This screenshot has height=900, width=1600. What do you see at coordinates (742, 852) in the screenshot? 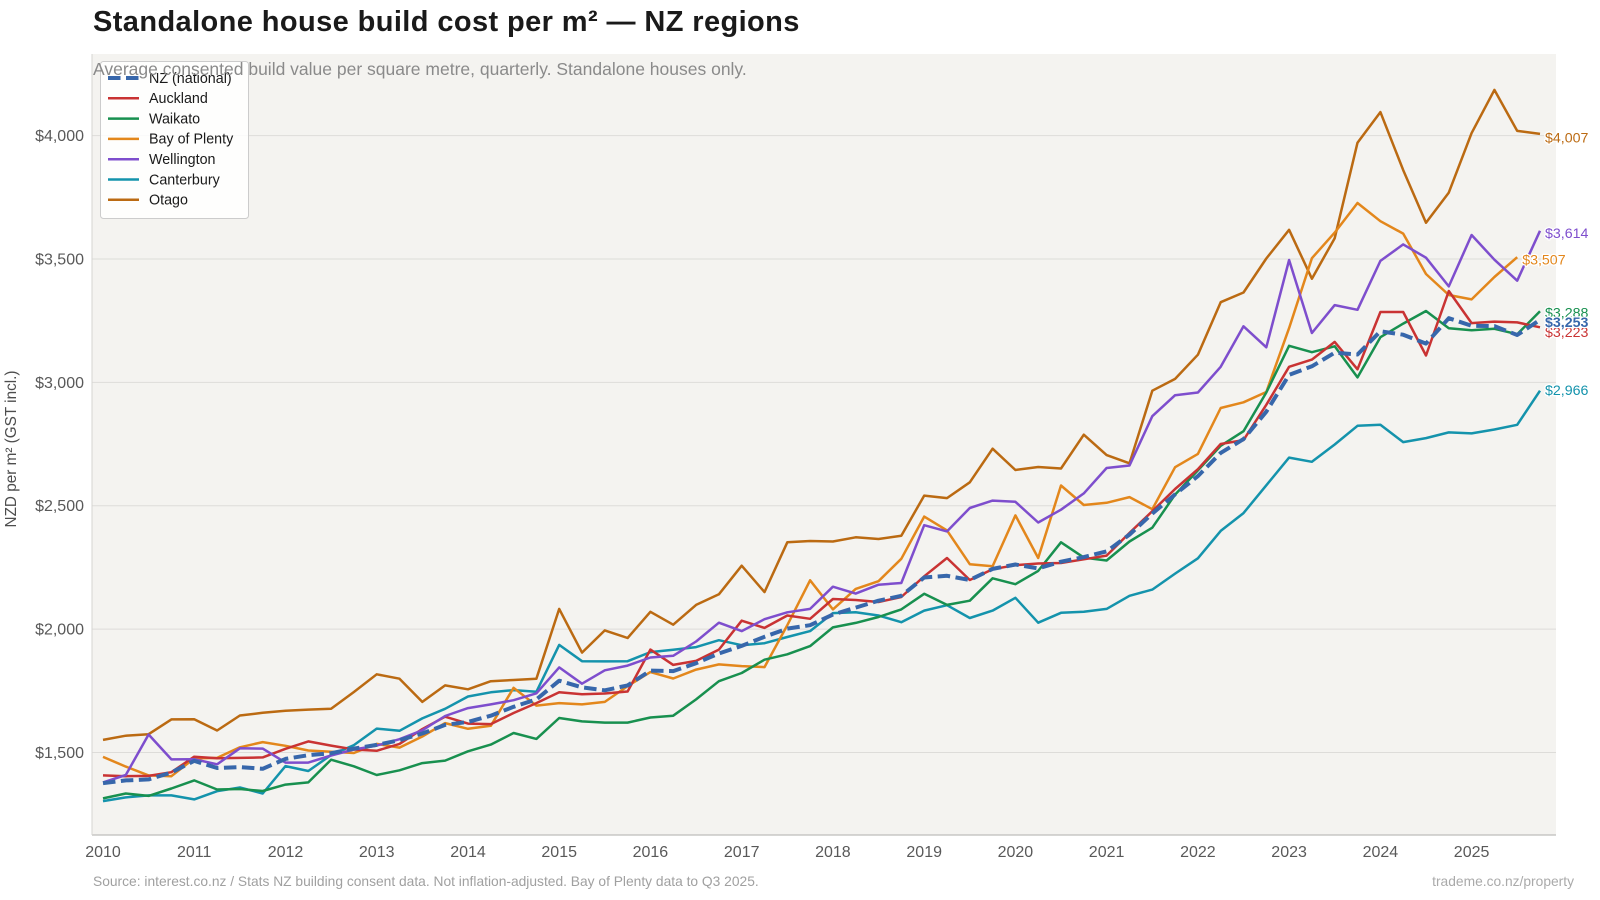
I see `svg-text: 2017` at bounding box center [742, 852].